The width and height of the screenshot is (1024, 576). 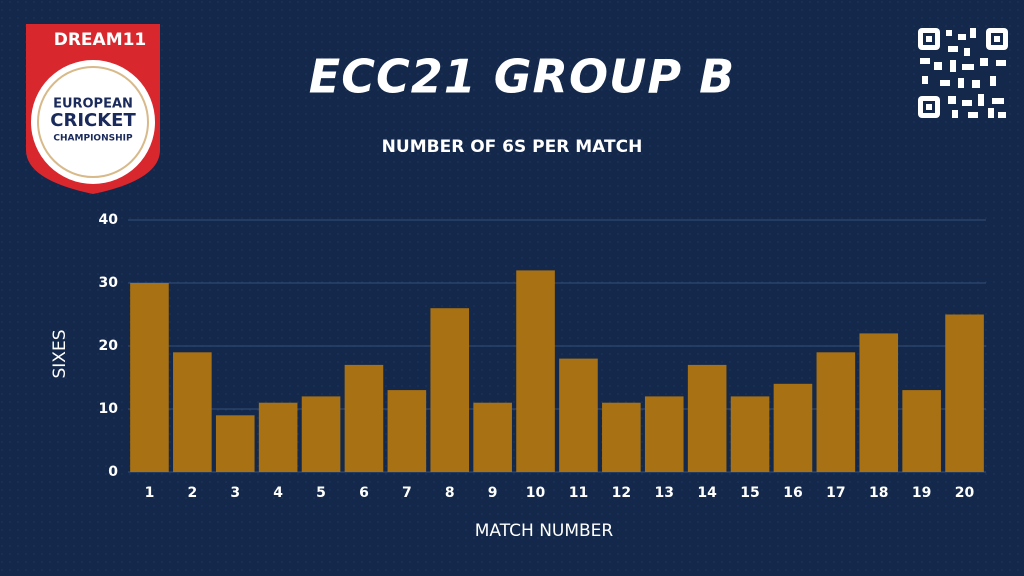 I want to click on x-tick-label: 5, so click(x=321, y=493).